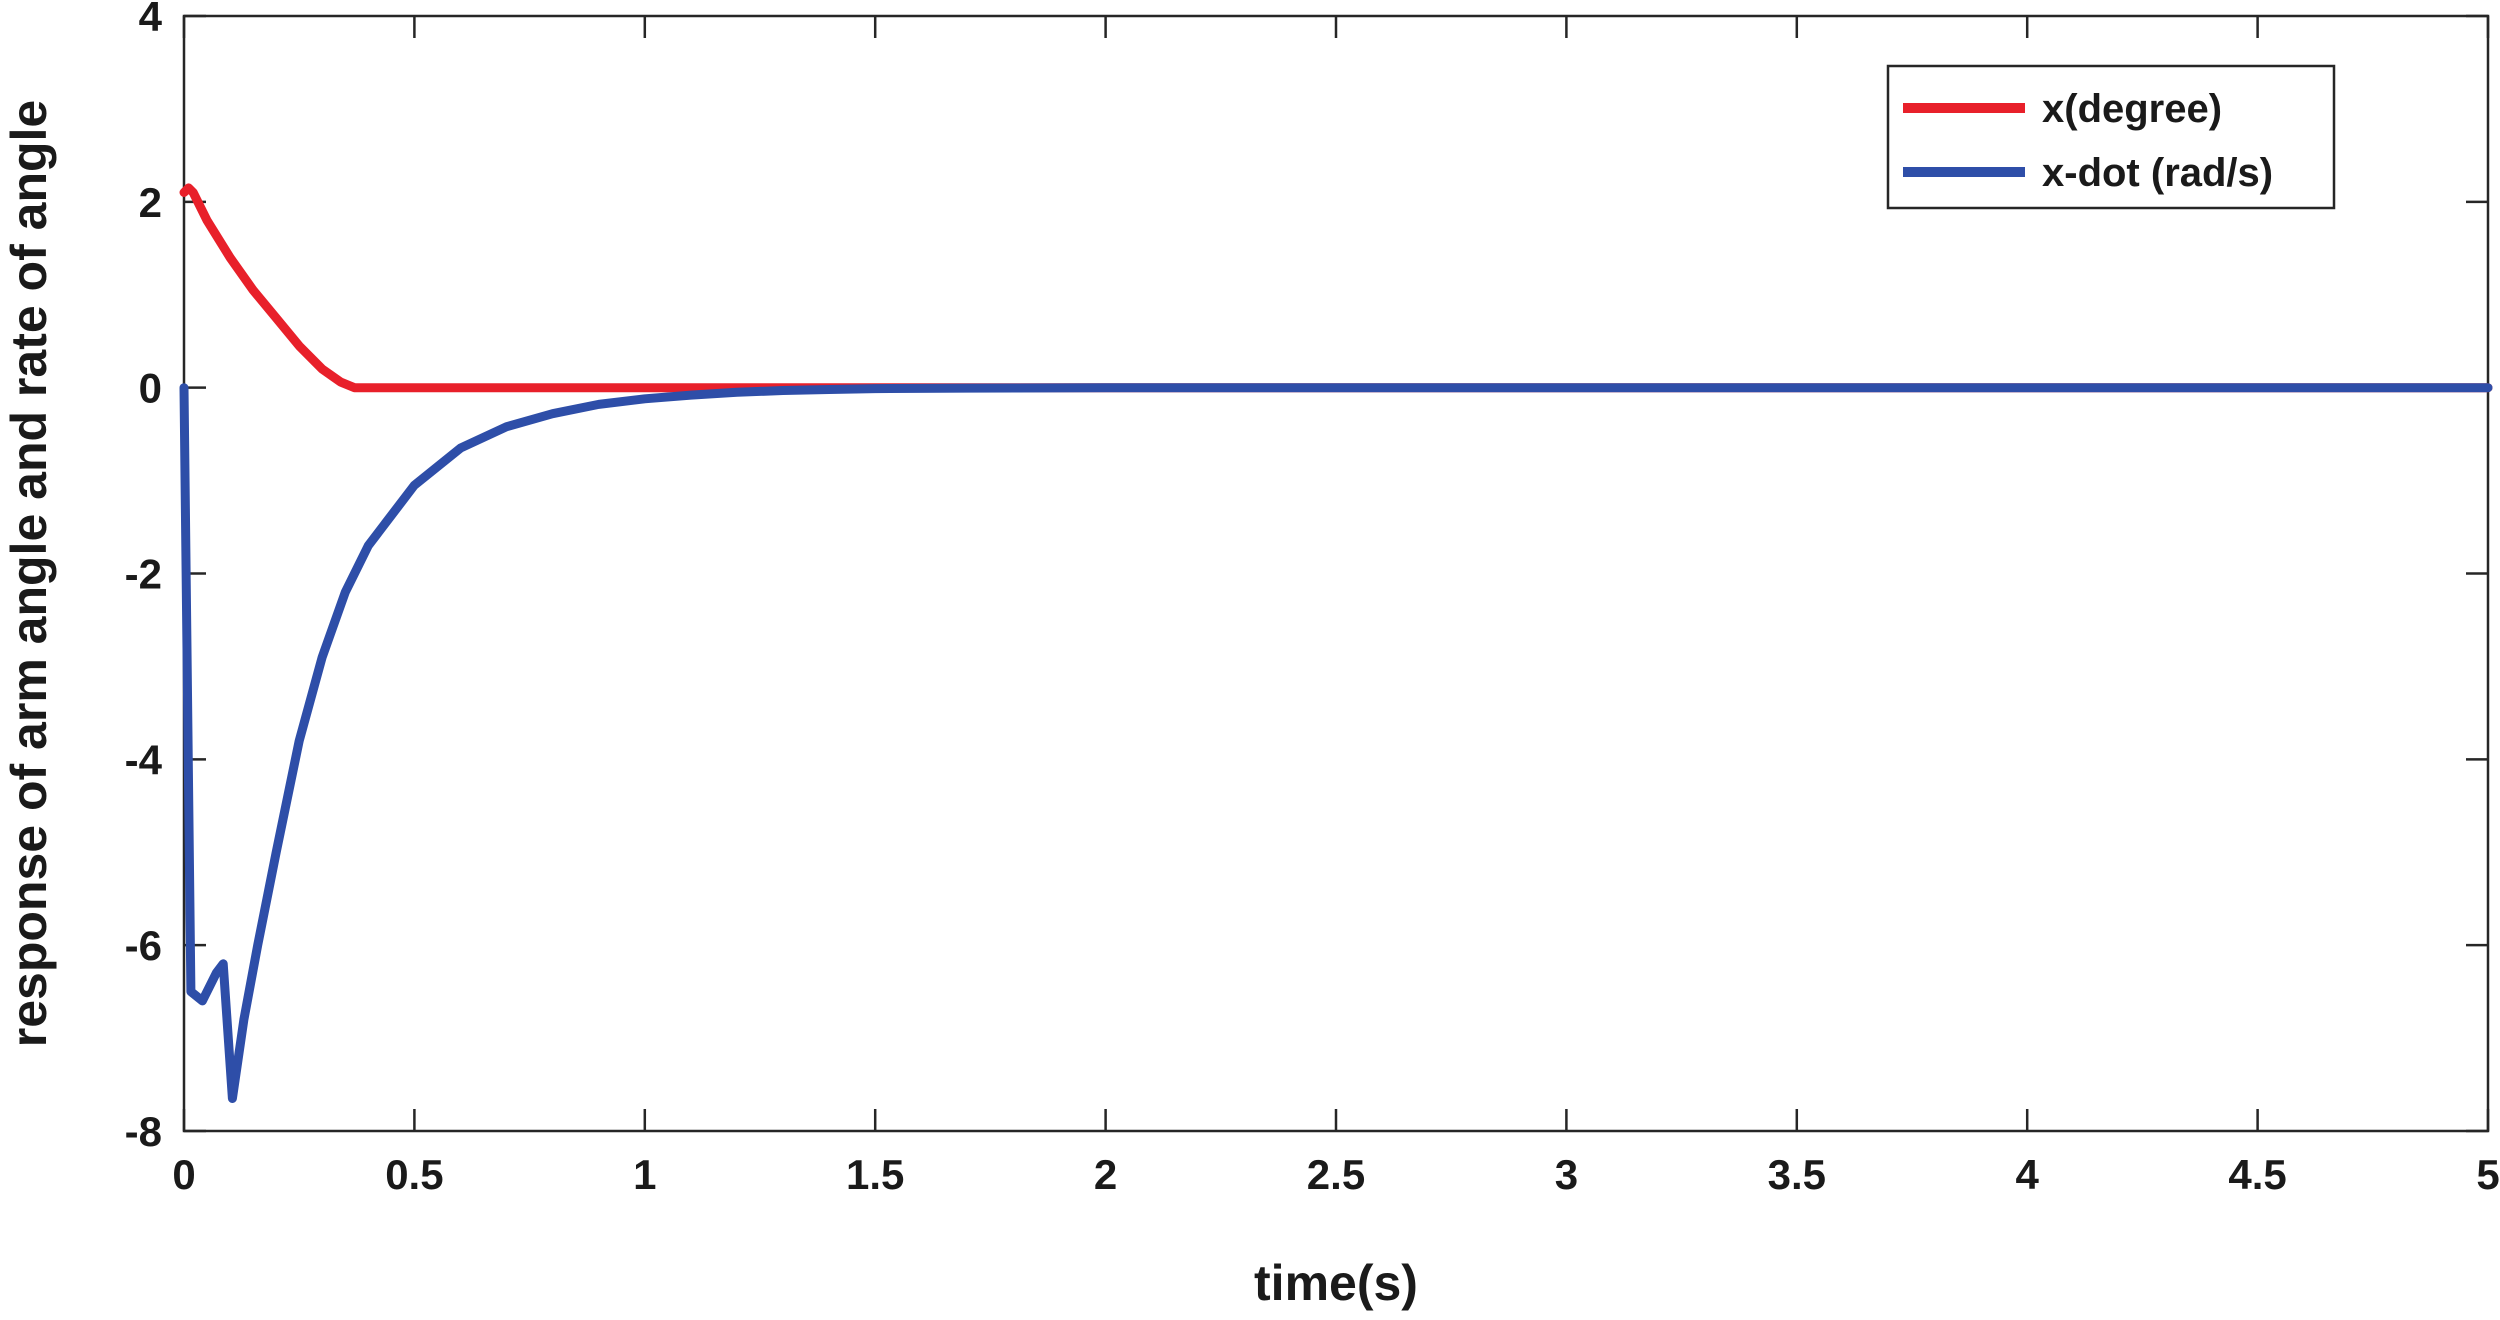 The height and width of the screenshot is (1320, 2500). I want to click on x-tick-label: 3, so click(1566, 1174).